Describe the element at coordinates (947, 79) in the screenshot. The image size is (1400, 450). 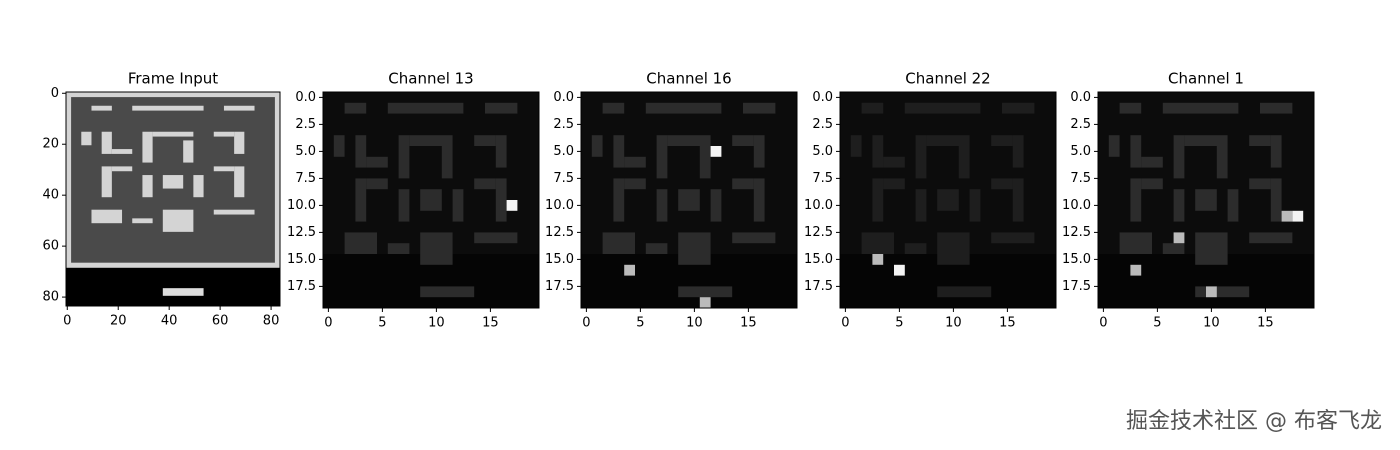
I see `panel-title: Channel 22` at that location.